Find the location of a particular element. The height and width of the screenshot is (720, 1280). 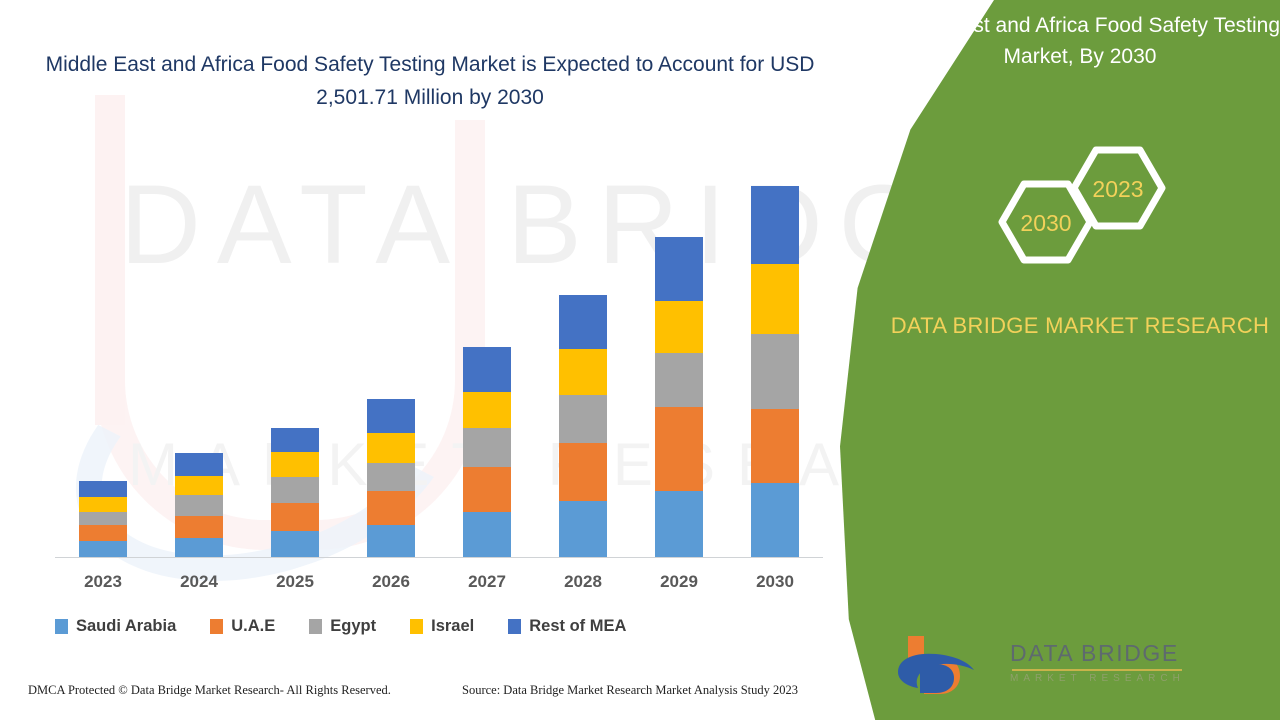

legend-item-rest-of-mea: Rest of MEA is located at coordinates (567, 626).